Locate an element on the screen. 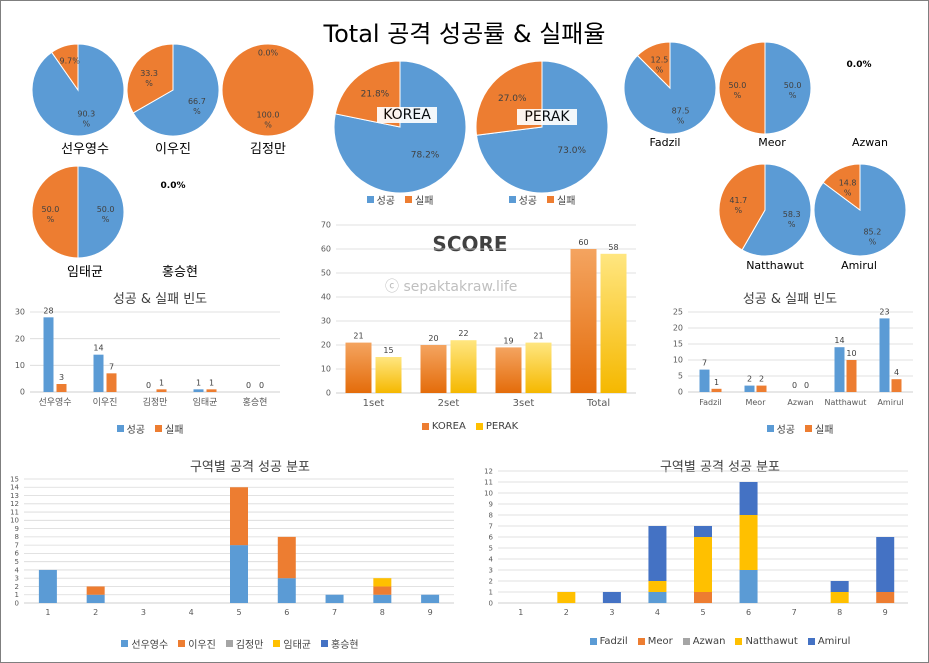  freq-right-xtick: Meor is located at coordinates (755, 402).